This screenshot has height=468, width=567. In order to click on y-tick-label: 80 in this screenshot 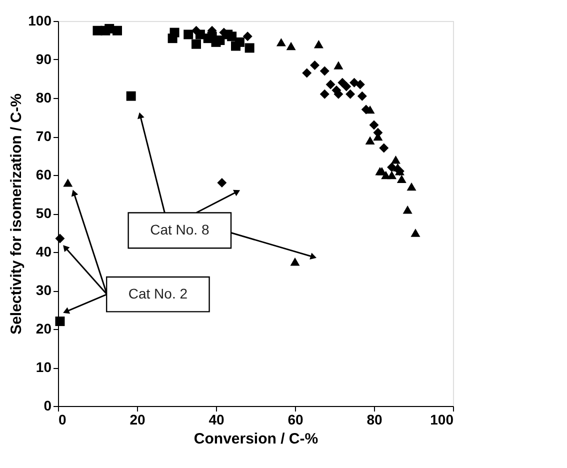, I will do `click(44, 98)`.